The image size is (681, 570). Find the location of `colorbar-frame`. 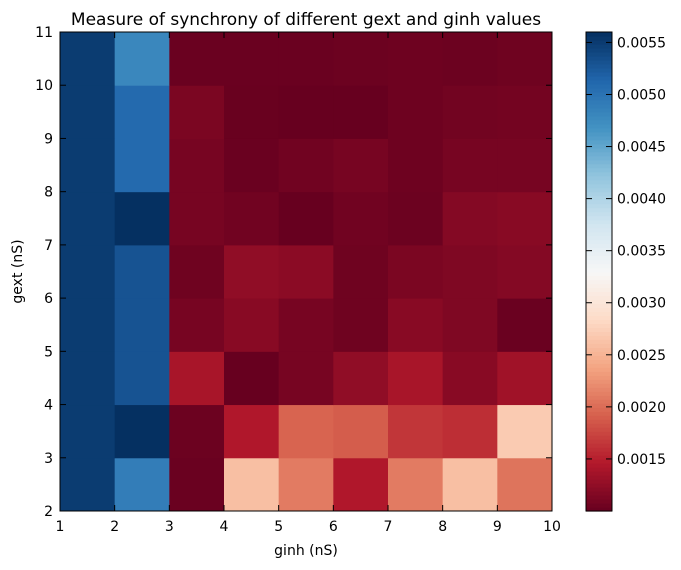

colorbar-frame is located at coordinates (599, 271).